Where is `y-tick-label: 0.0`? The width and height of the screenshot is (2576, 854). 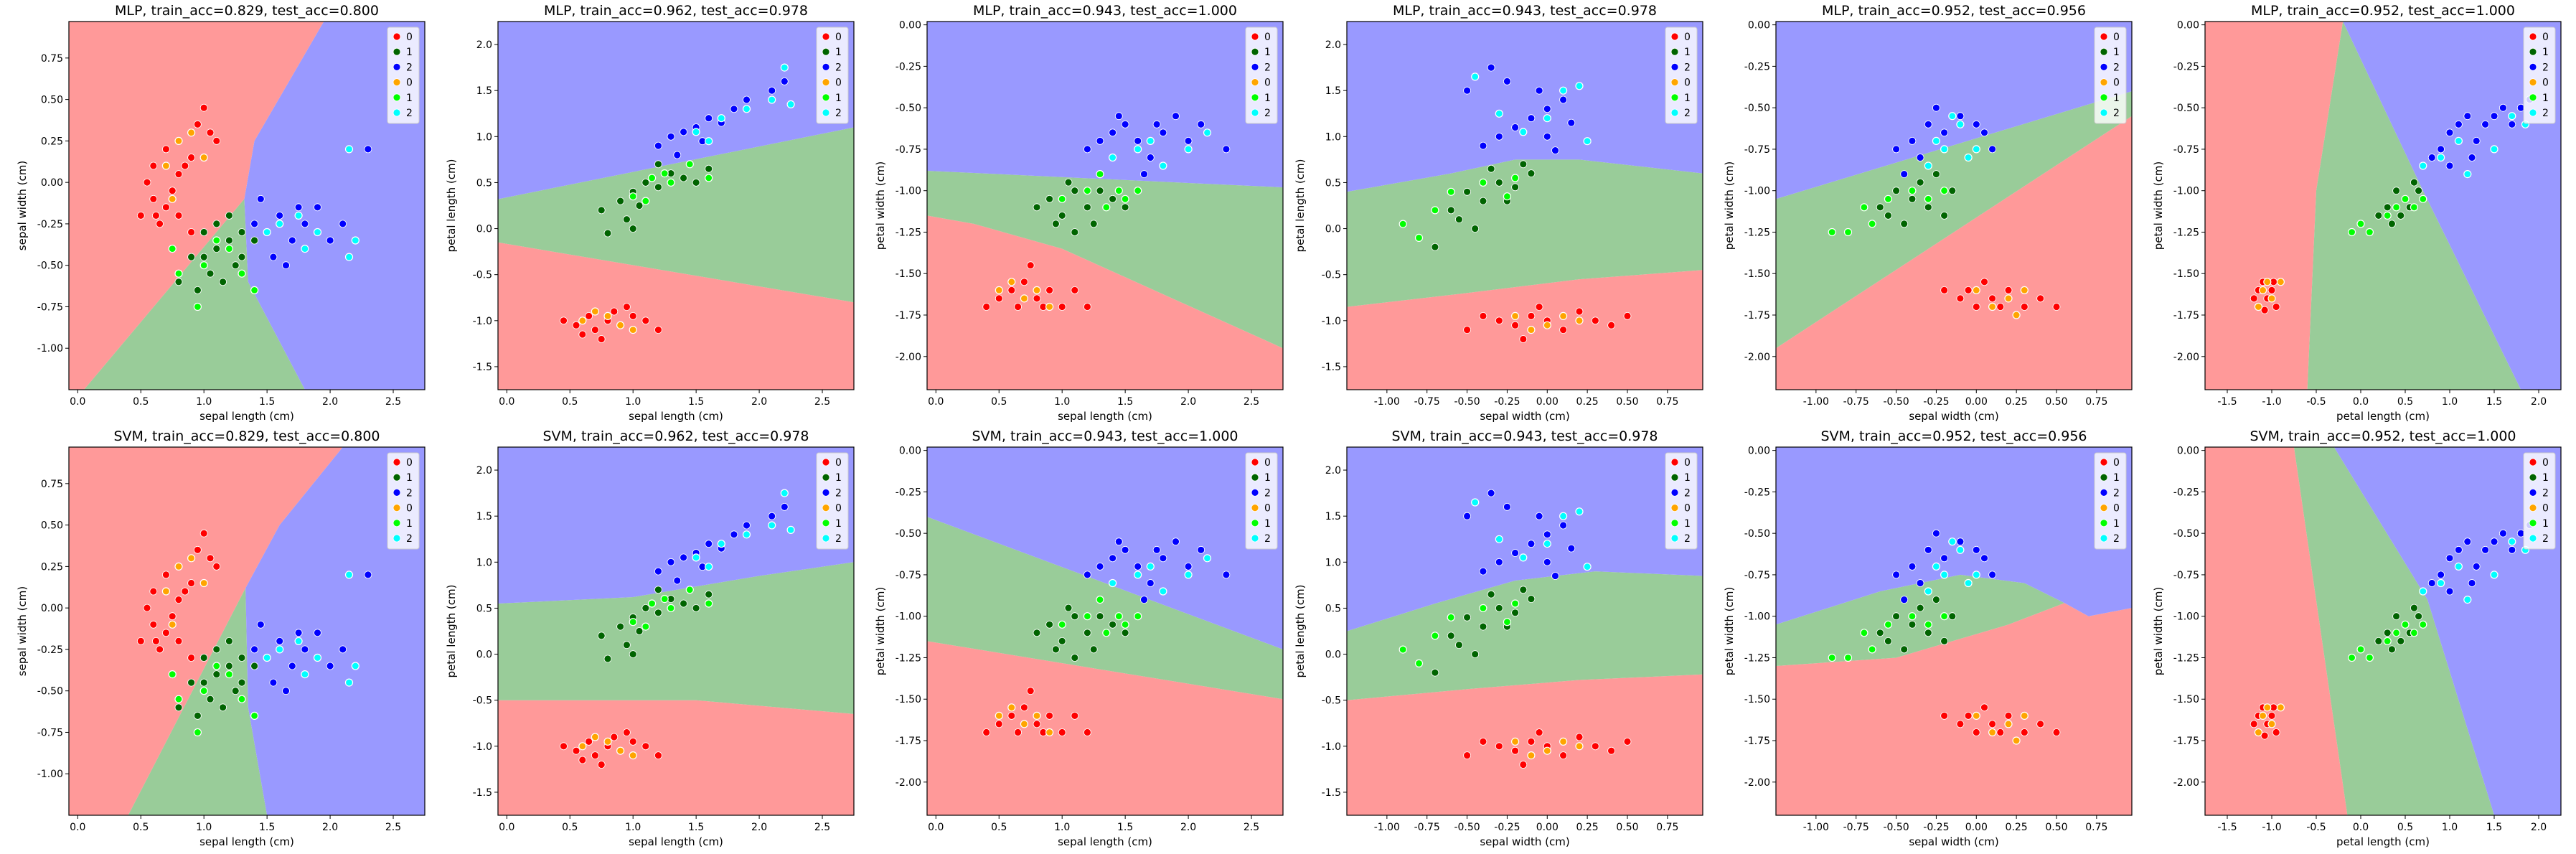 y-tick-label: 0.0 is located at coordinates (1333, 655).